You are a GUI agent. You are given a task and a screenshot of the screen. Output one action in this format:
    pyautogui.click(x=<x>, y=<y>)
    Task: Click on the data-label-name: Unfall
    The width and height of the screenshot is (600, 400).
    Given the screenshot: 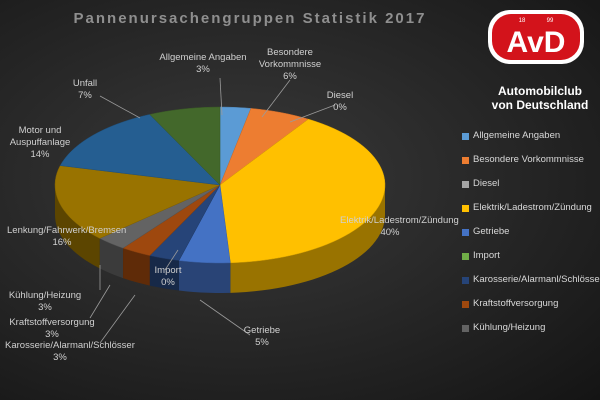 What is the action you would take?
    pyautogui.click(x=85, y=83)
    